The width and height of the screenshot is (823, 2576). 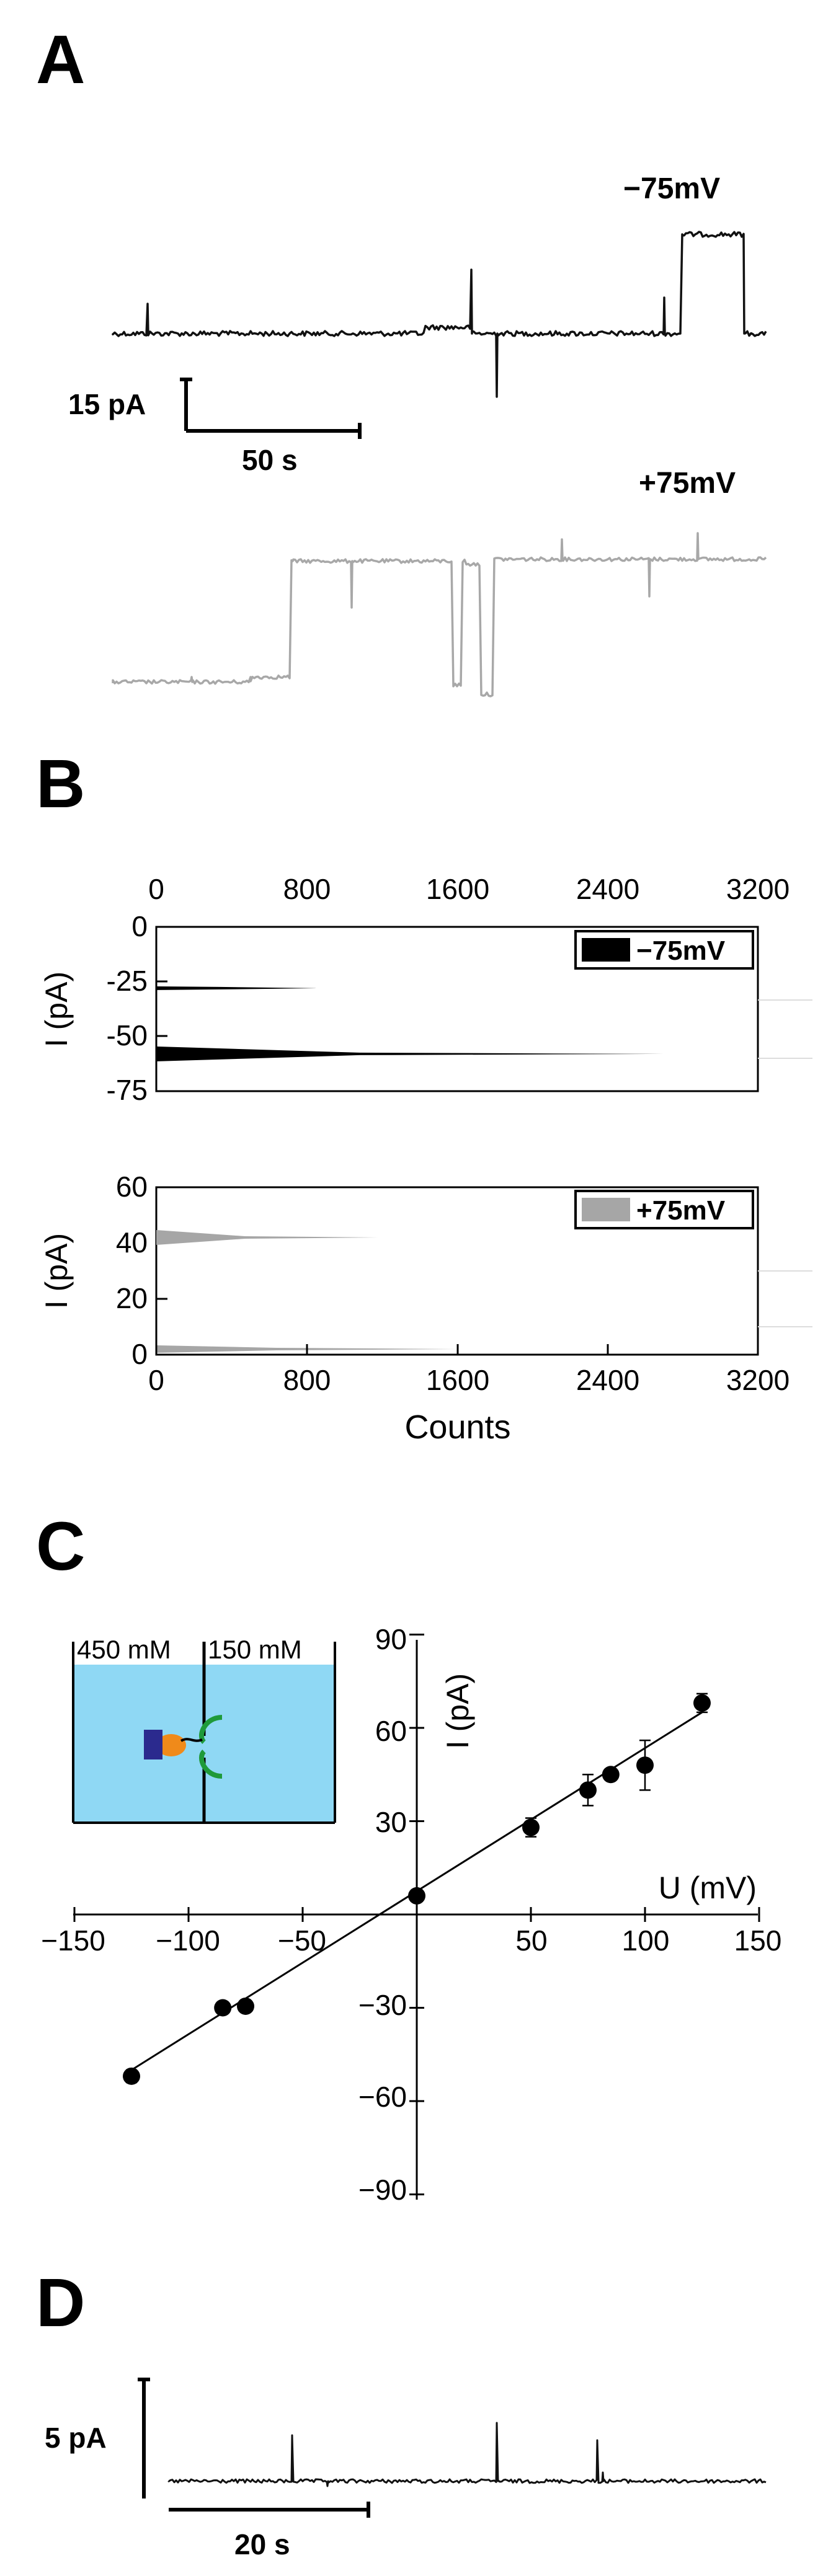 I want to click on panel-label-d: D, so click(x=61, y=2303).